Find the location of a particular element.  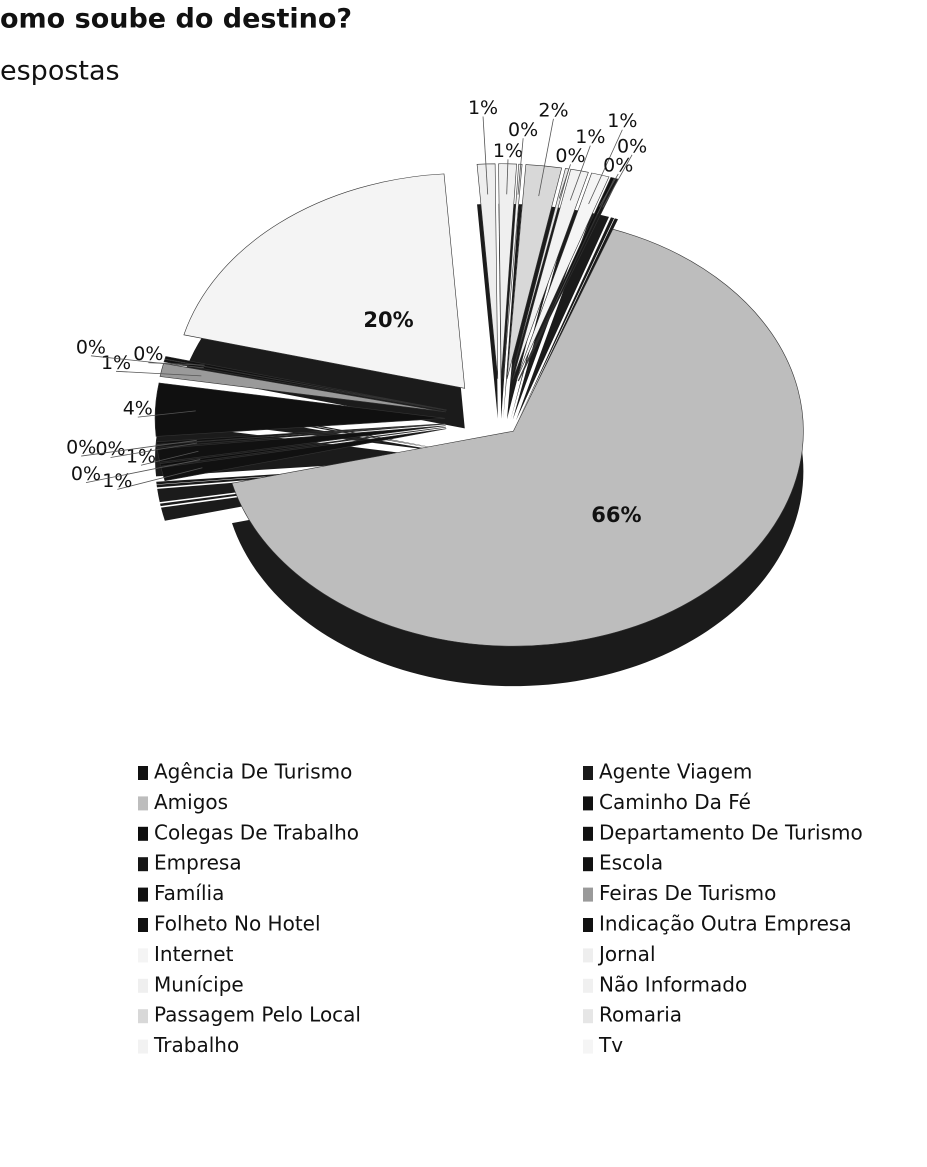

legend-label: Passagem Pelo Local is located at coordinates (257, 1015).